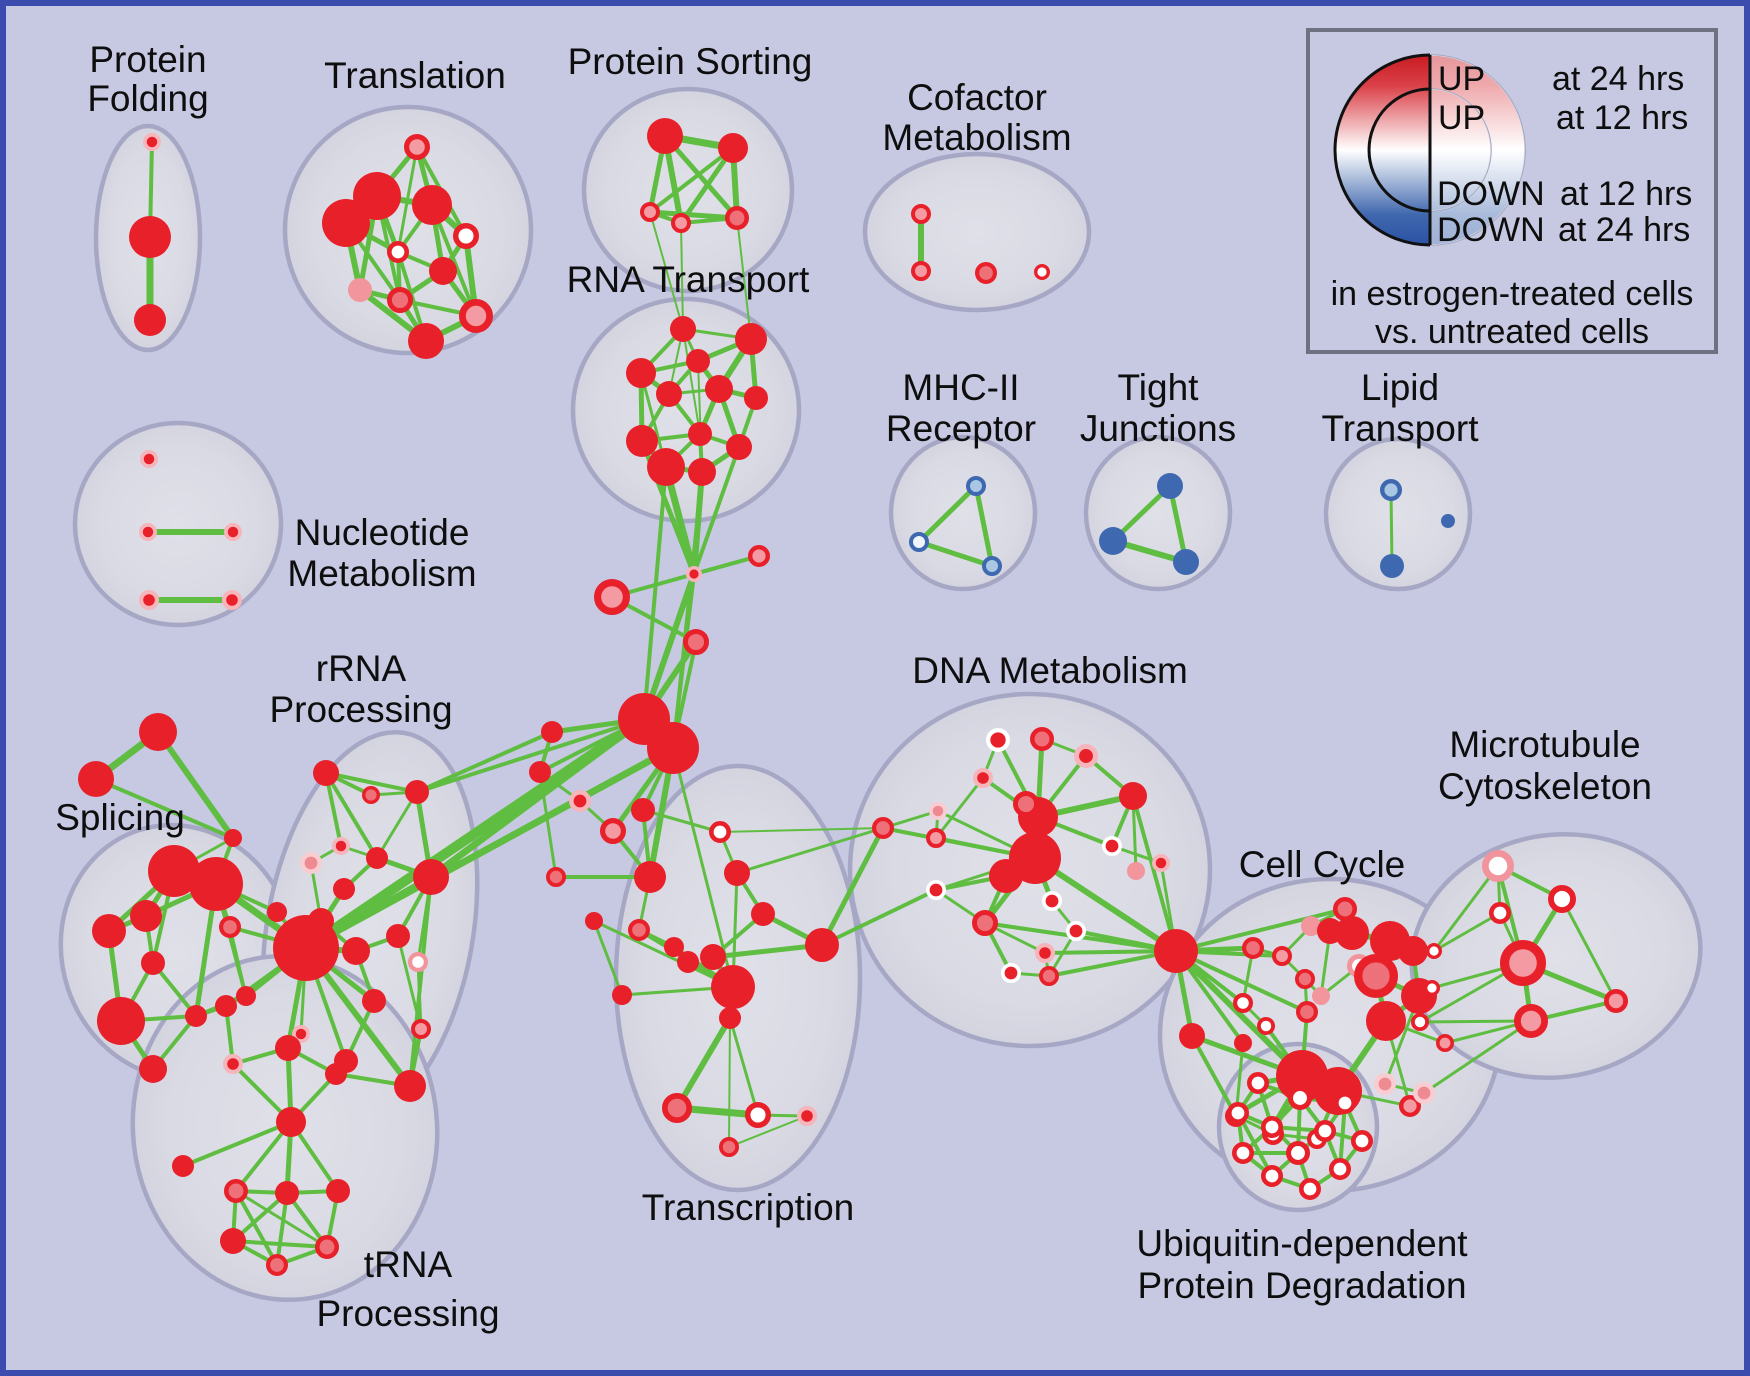 This screenshot has width=1750, height=1376. Describe the element at coordinates (643, 810) in the screenshot. I see `node-trd` at that location.